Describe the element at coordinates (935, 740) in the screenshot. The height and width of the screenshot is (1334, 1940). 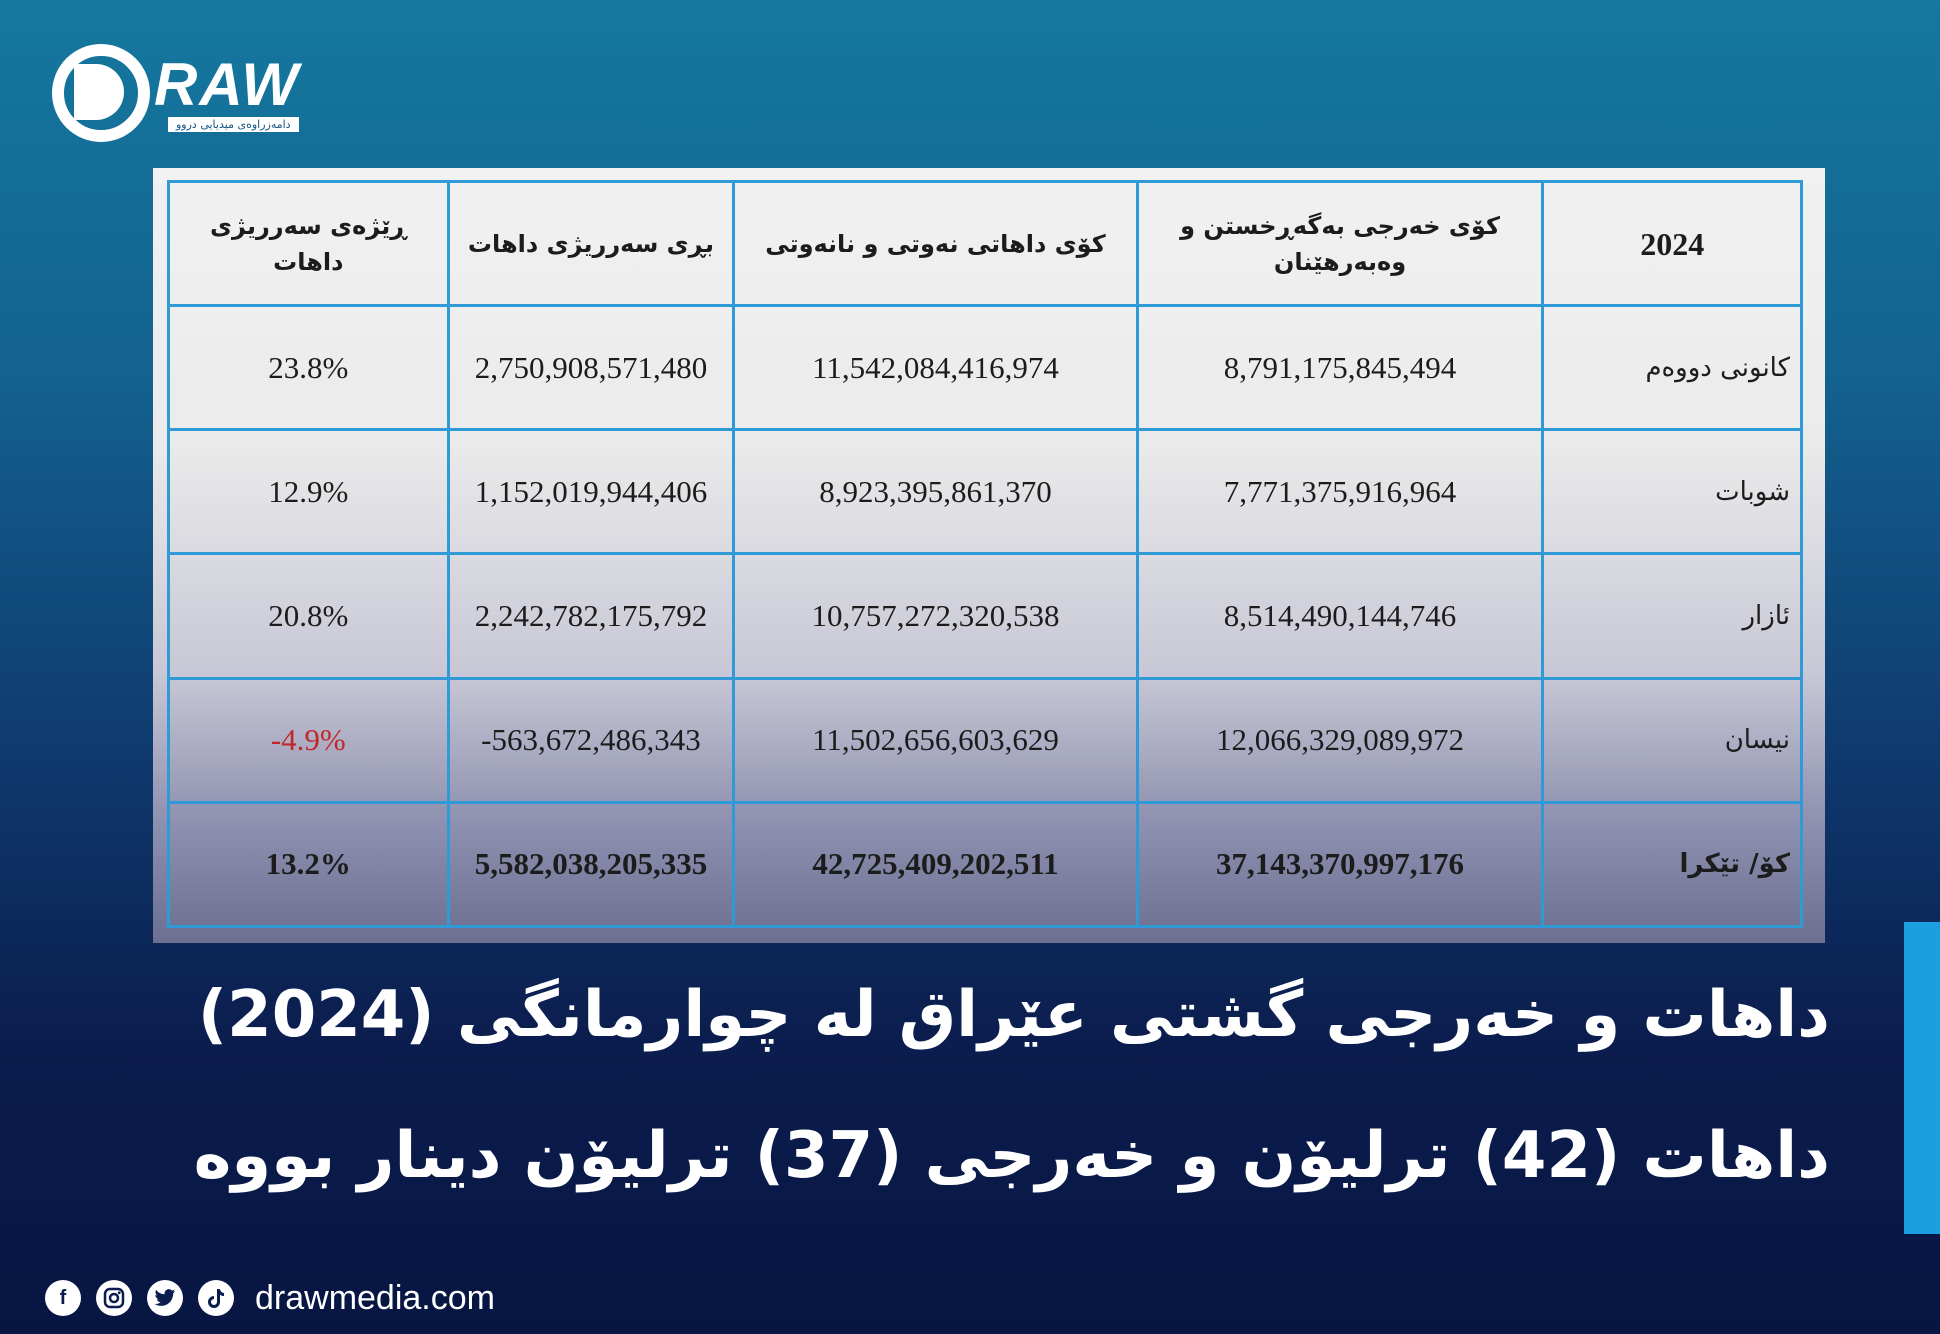
I see `revenue-cell: 11,502,656,603,629` at that location.